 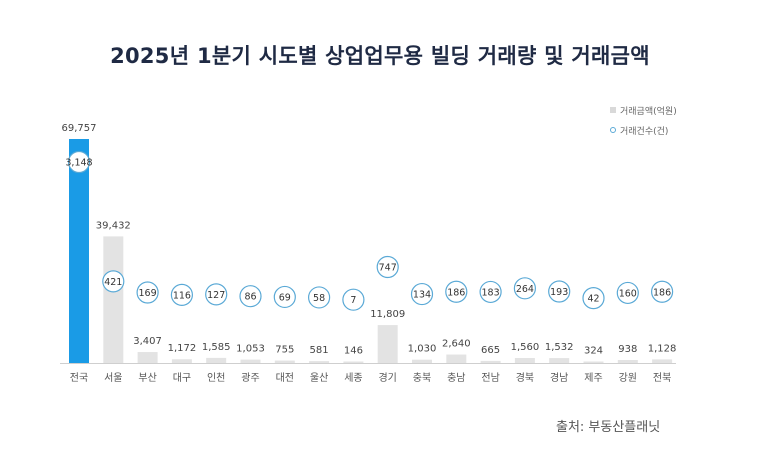 I want to click on count-label-전남: 183, so click(x=491, y=292).